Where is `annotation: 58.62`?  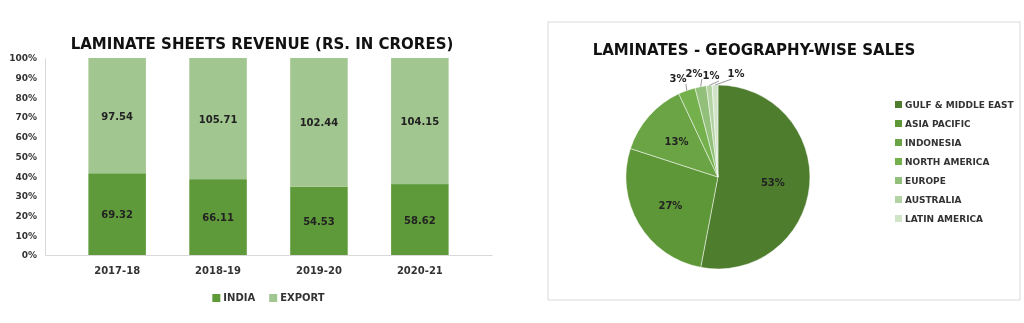
annotation: 58.62 is located at coordinates (420, 220).